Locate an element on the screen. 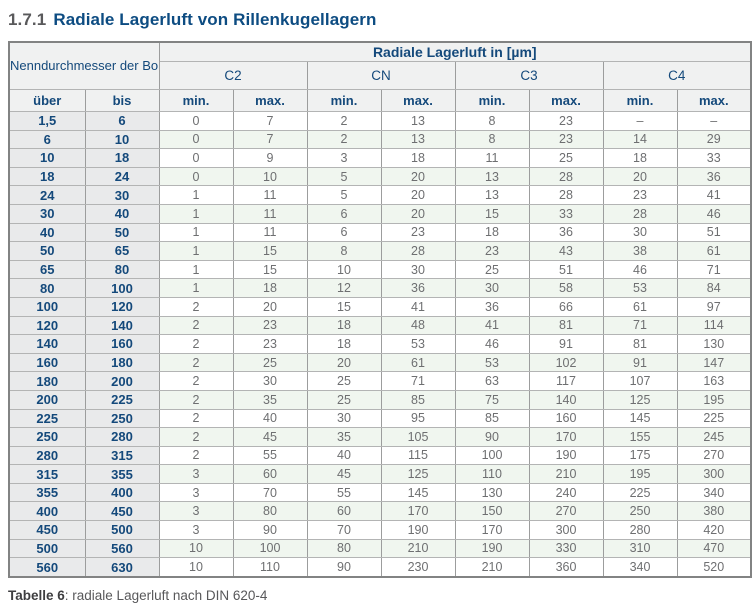 The image size is (756, 614). bore-to-cell: 280 is located at coordinates (122, 437).